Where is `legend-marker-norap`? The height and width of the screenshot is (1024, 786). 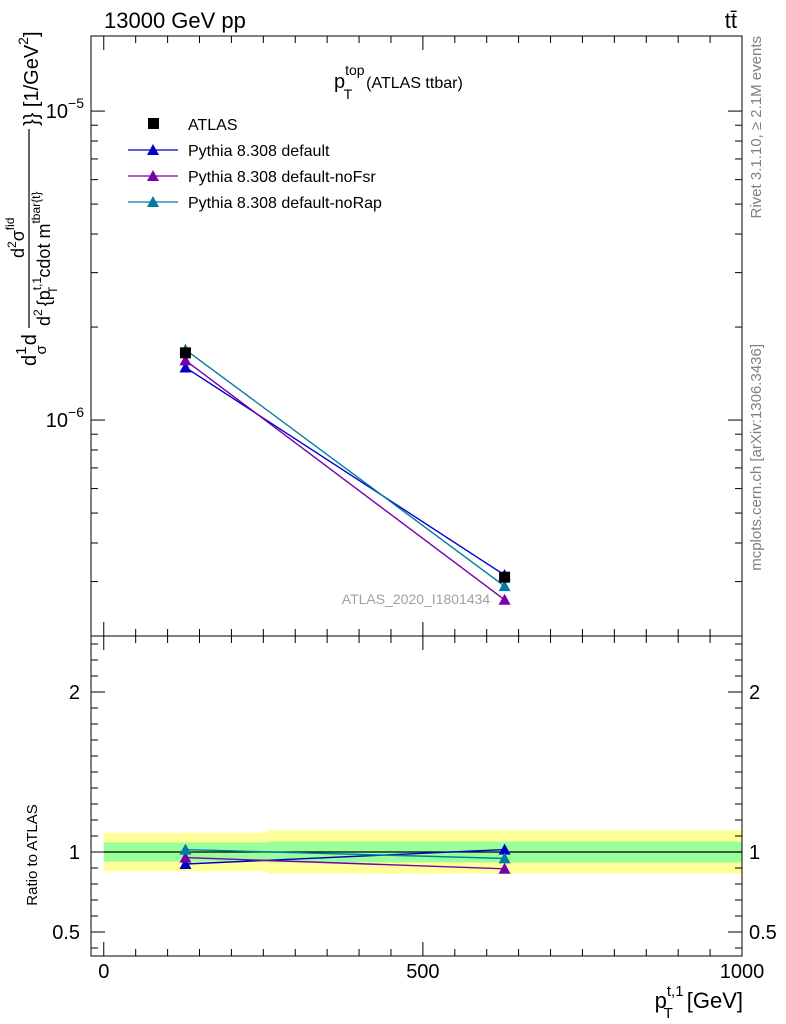 legend-marker-norap is located at coordinates (153, 201).